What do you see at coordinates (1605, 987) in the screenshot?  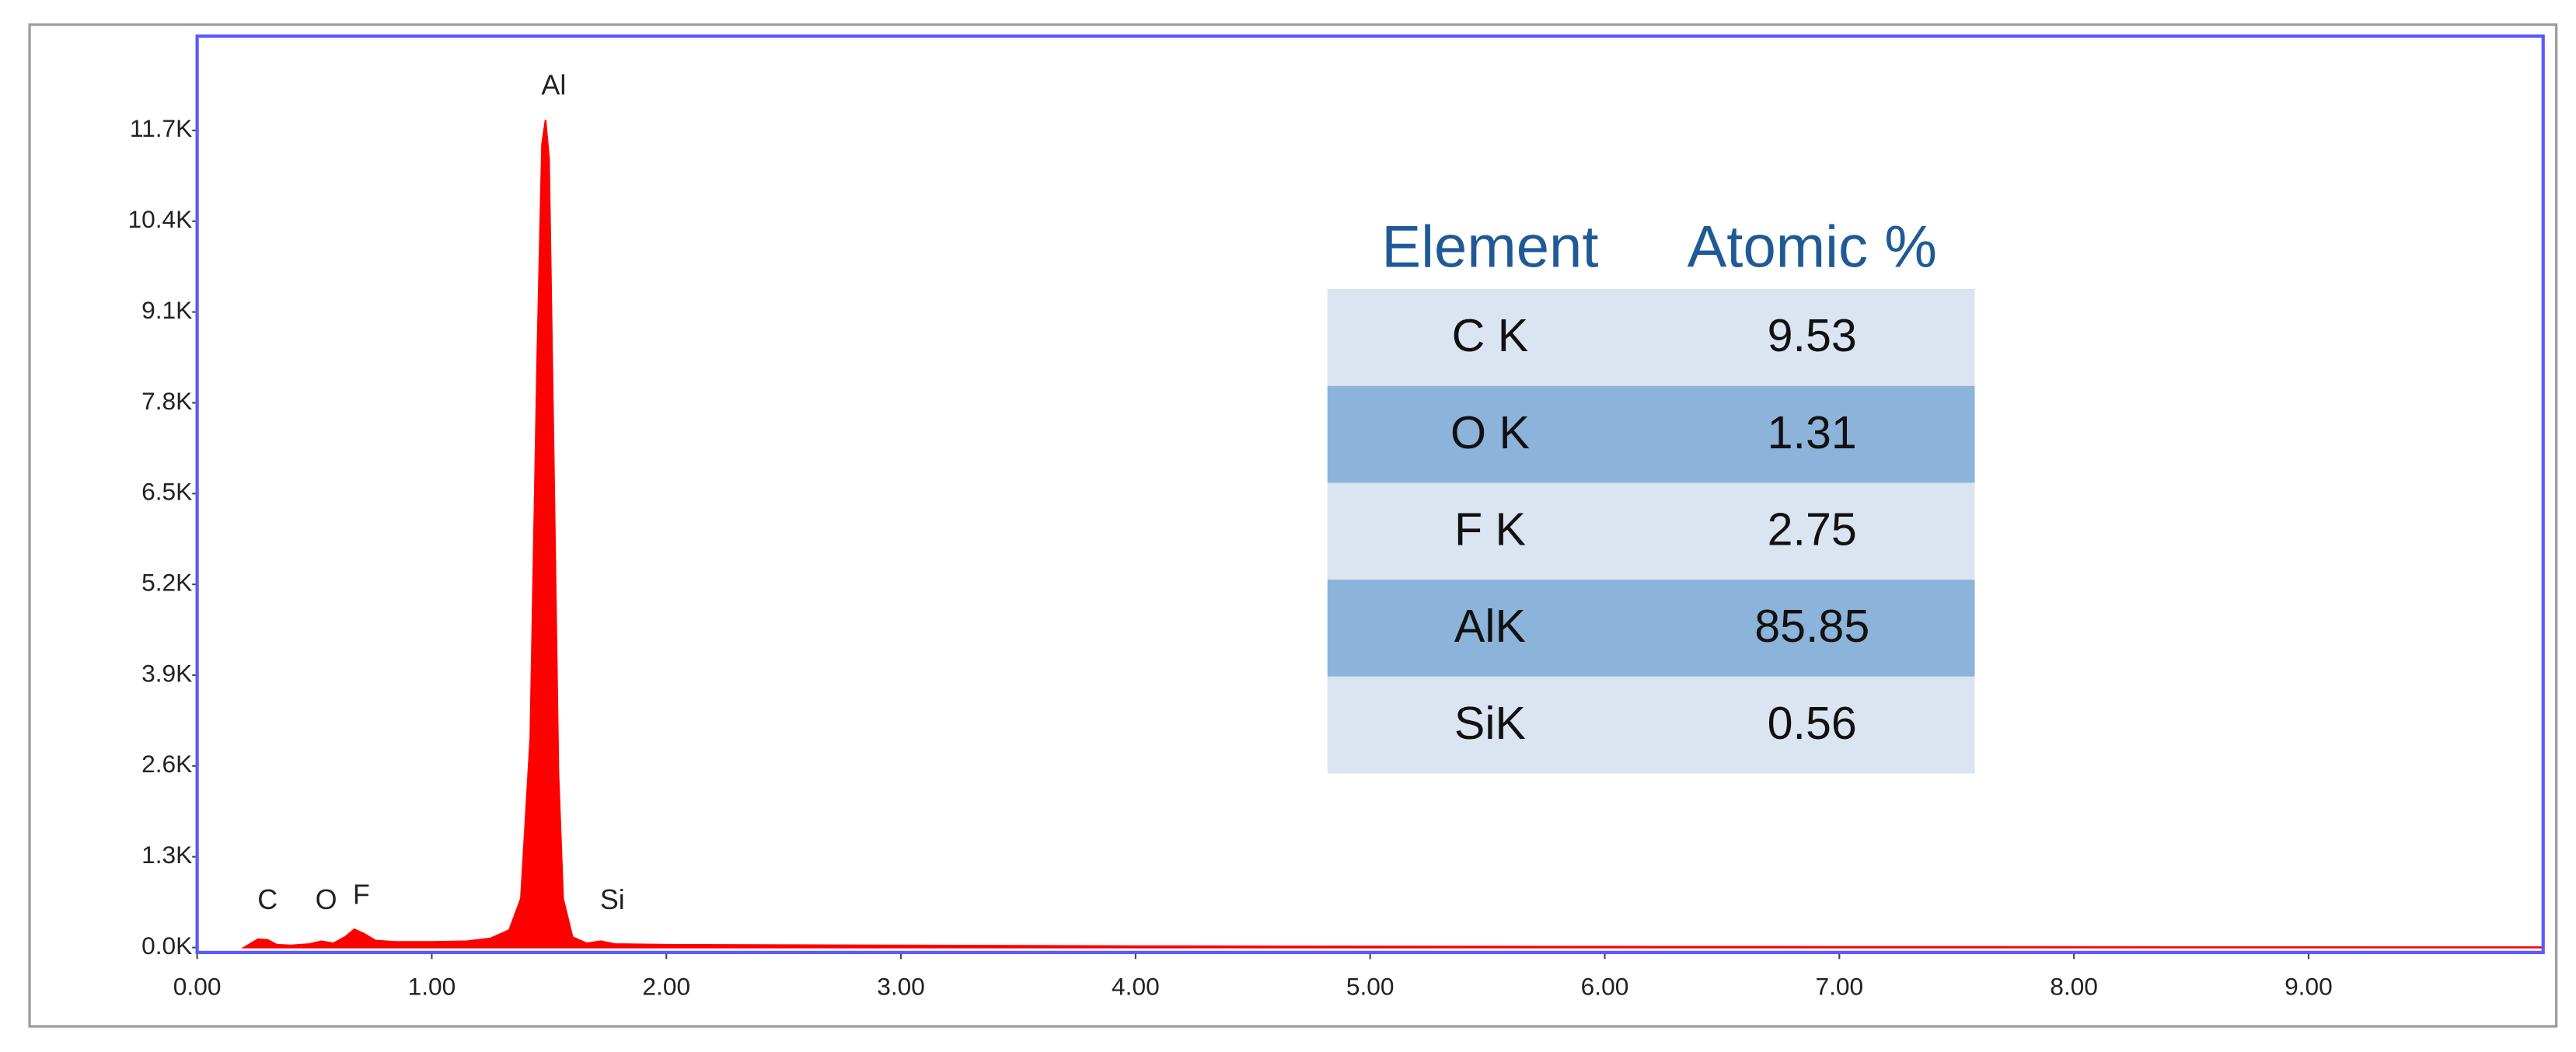 I see `x-tick-label: 6.00` at bounding box center [1605, 987].